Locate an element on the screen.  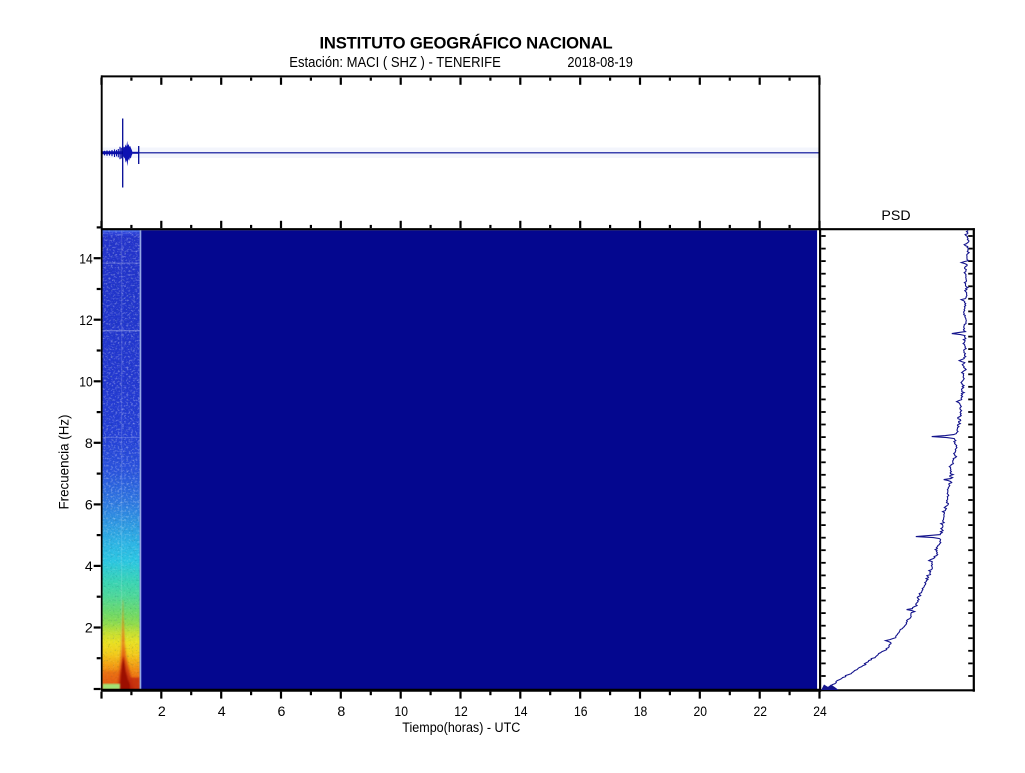
svg-text: 24 is located at coordinates (820, 712).